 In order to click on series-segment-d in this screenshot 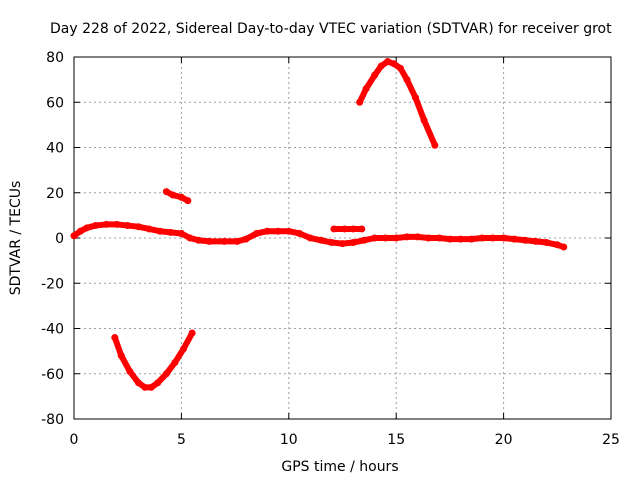, I will do `click(397, 103)`.